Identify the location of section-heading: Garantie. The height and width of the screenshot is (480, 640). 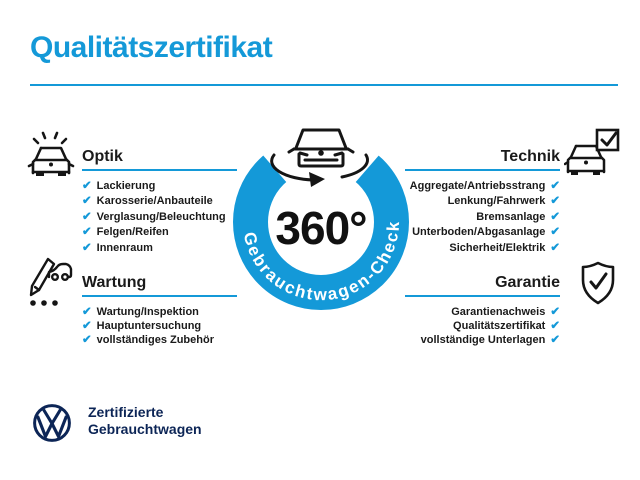
(527, 282).